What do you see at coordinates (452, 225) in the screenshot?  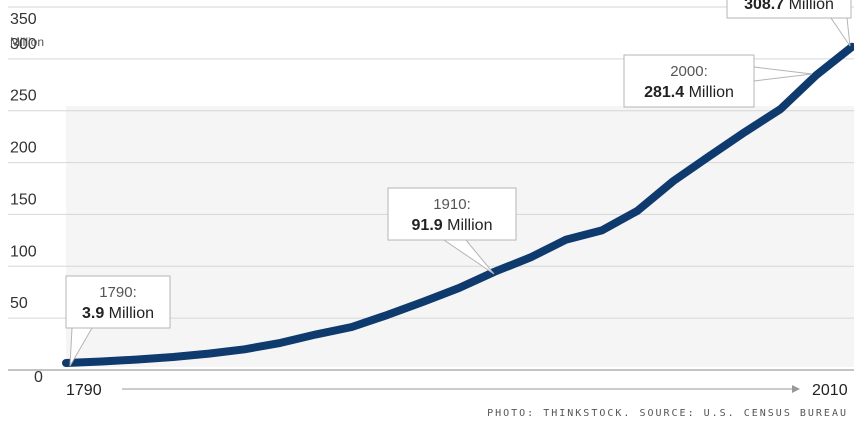 I see `callout-value: 91.9 Million` at bounding box center [452, 225].